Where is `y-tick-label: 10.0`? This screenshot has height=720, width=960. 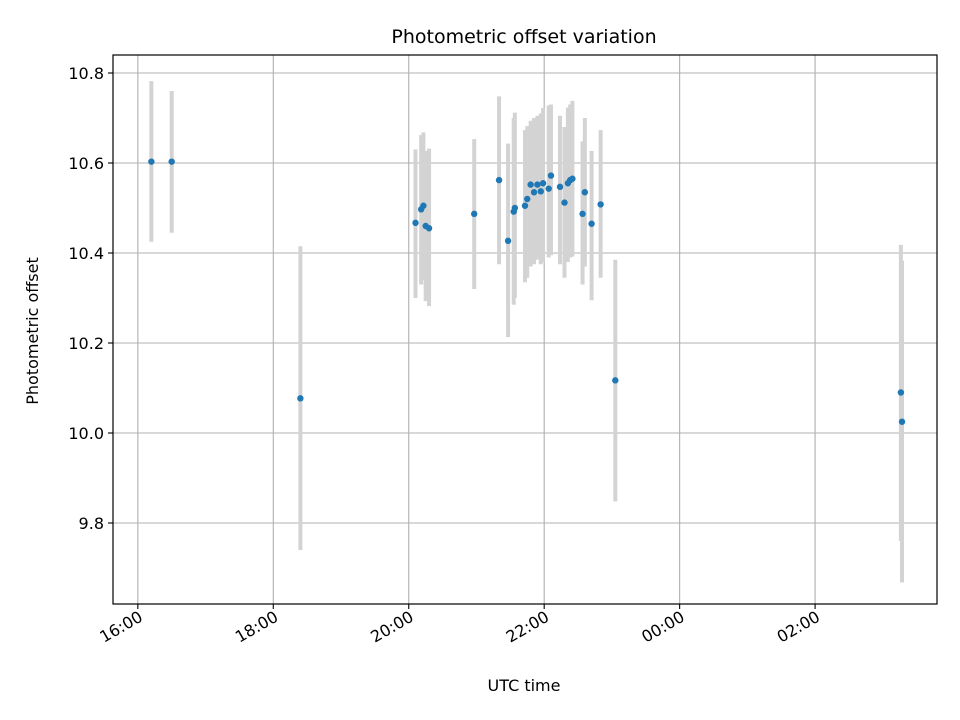
y-tick-label: 10.0 is located at coordinates (86, 433).